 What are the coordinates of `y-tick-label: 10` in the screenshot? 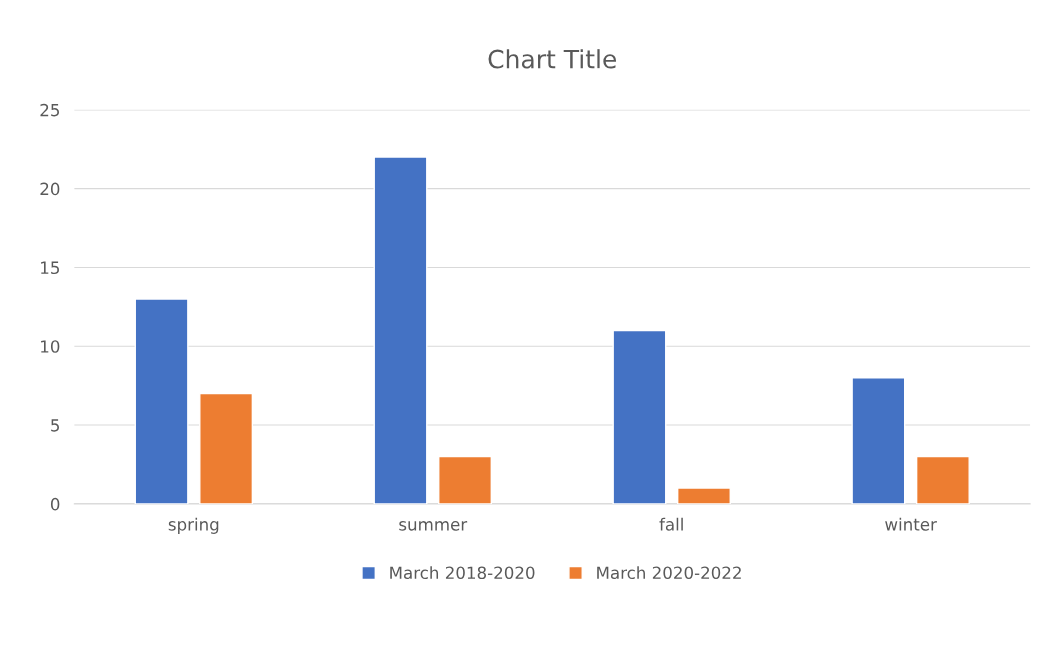 It's located at (50, 346).